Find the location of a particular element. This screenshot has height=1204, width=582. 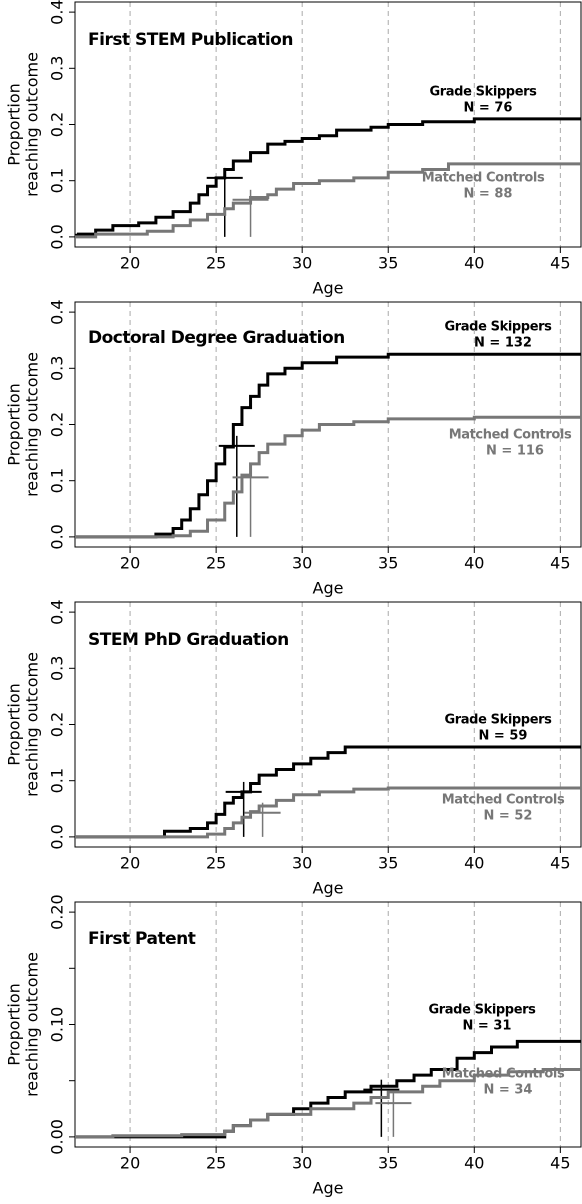

panel-title: Doctoral Degree Graduation is located at coordinates (216, 338).